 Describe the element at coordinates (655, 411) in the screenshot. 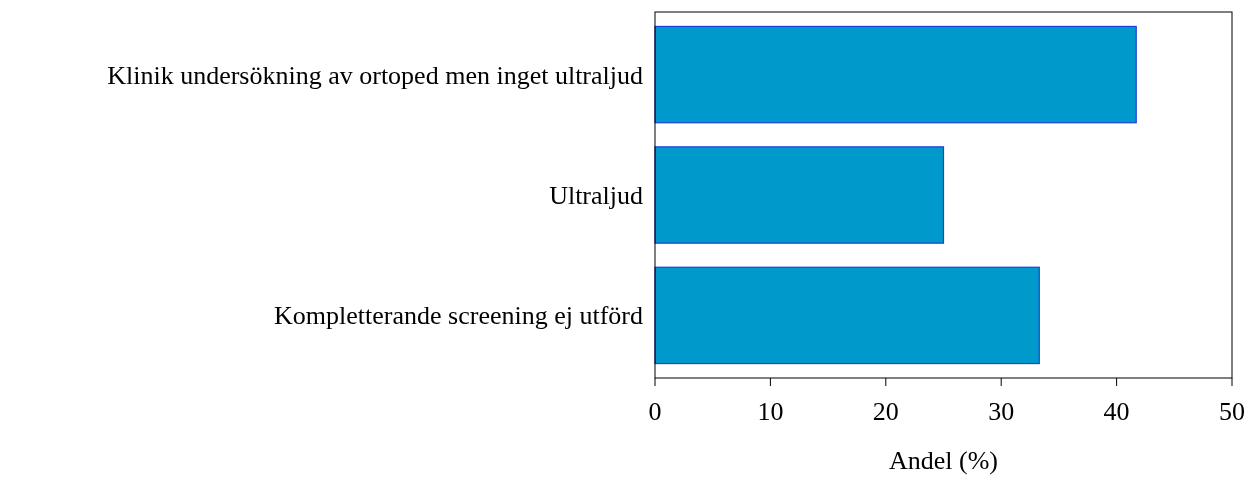

I see `x-tick-label: 0` at that location.